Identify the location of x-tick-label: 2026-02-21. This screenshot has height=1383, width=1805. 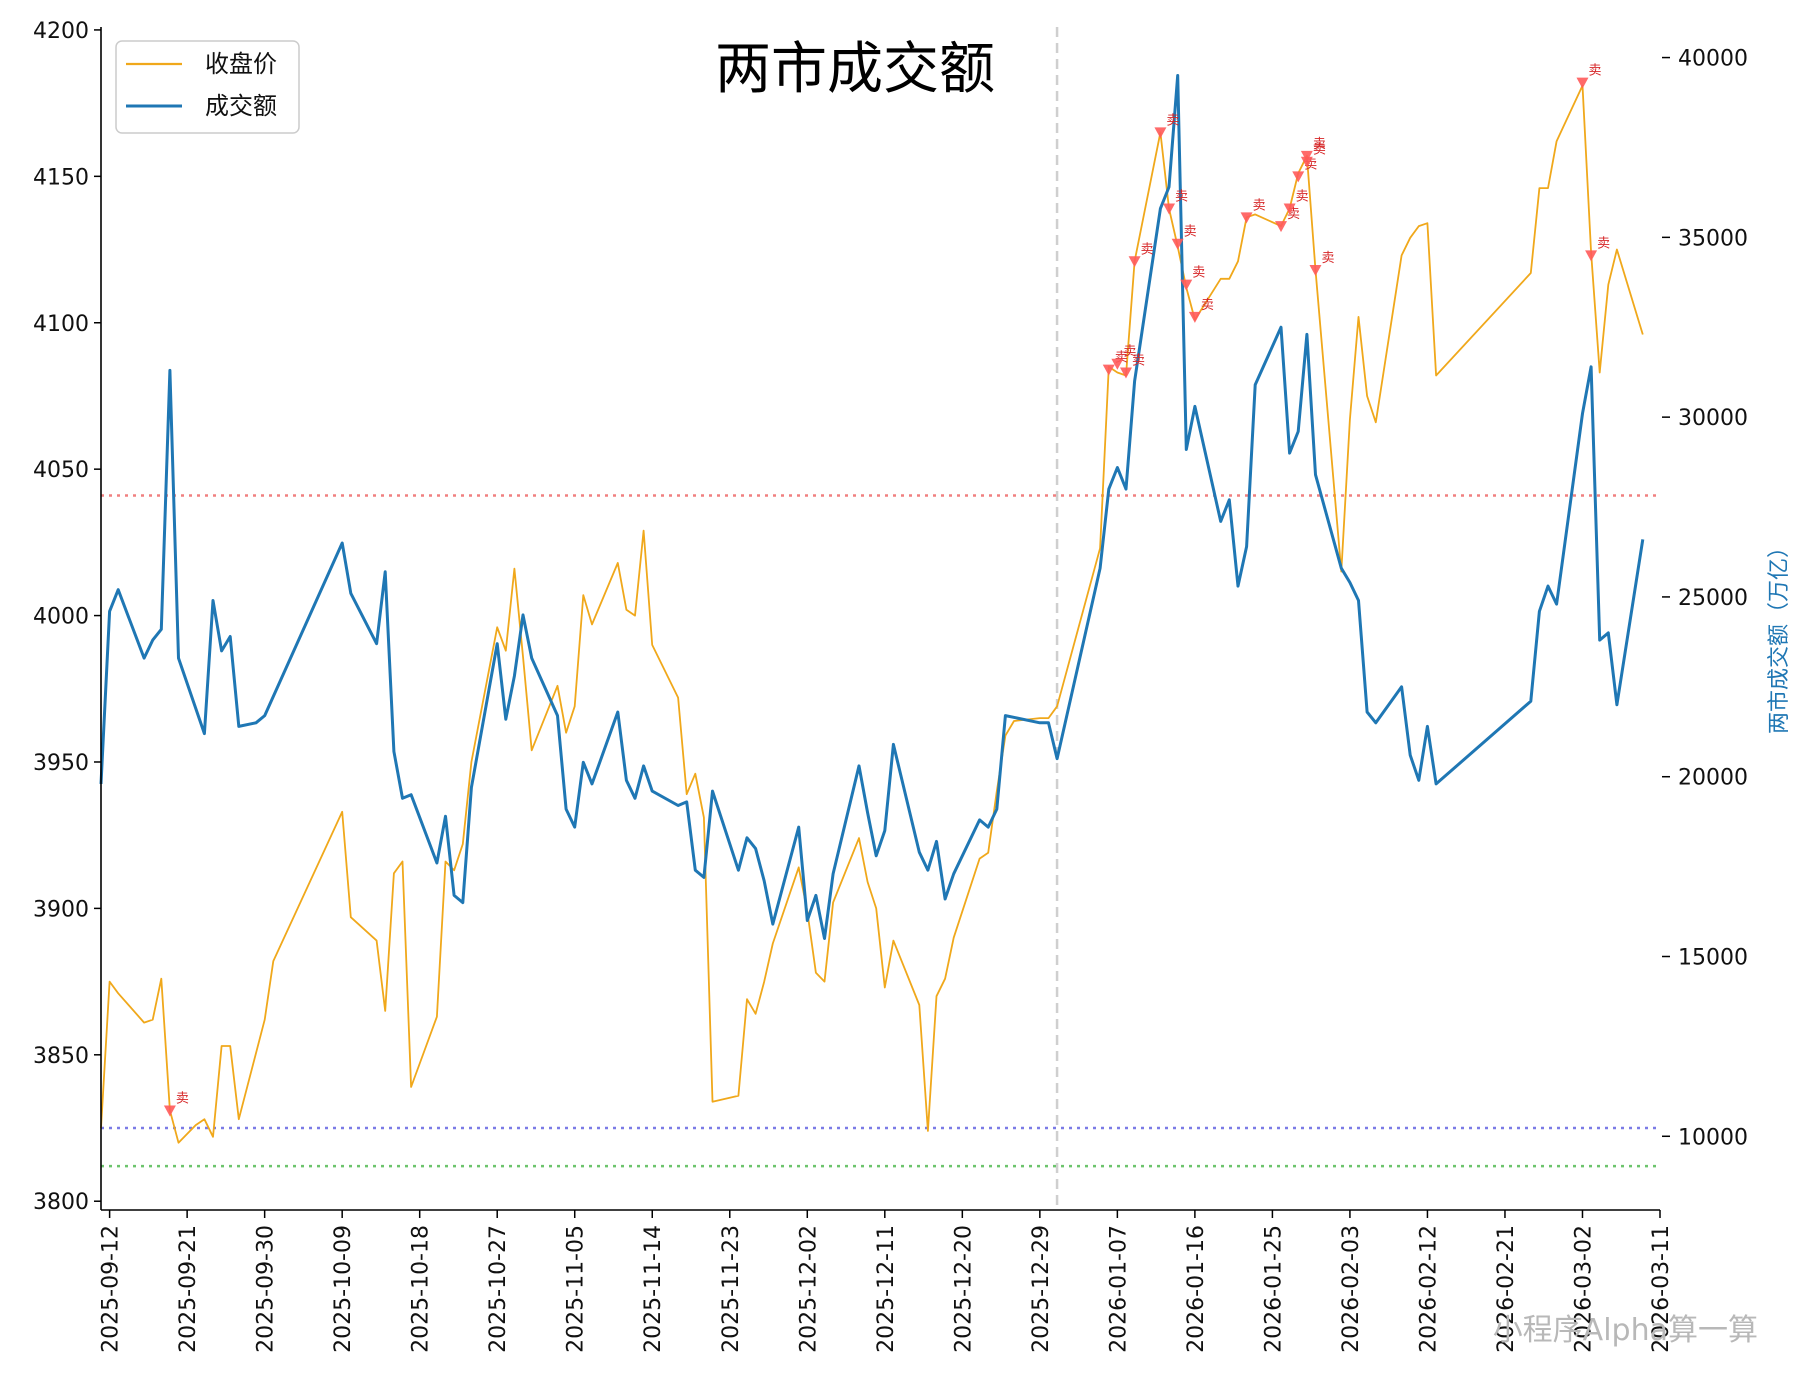
(1506, 1289).